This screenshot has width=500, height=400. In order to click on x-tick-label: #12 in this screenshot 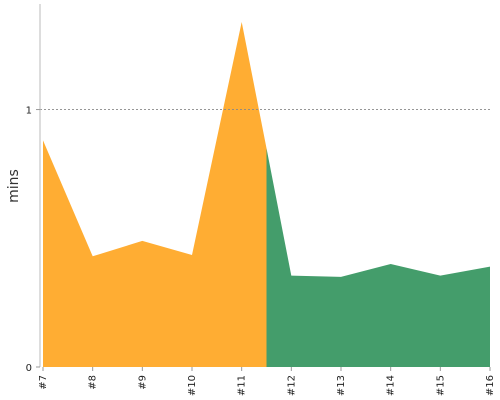, I will do `click(291, 385)`.